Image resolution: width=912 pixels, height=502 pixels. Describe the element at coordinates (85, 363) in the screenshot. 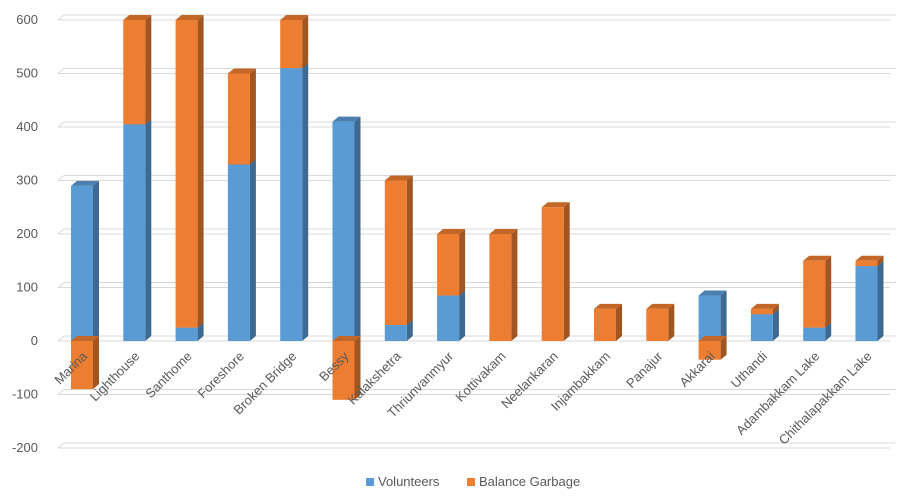

I see `bar-balance-garbage-marina` at that location.